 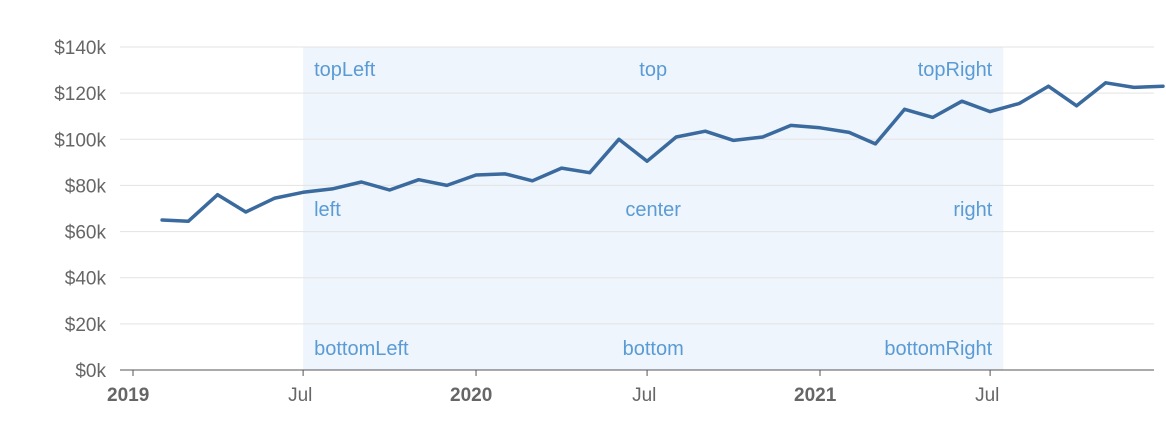 What do you see at coordinates (80, 140) in the screenshot?
I see `y-tick-label: $100k` at bounding box center [80, 140].